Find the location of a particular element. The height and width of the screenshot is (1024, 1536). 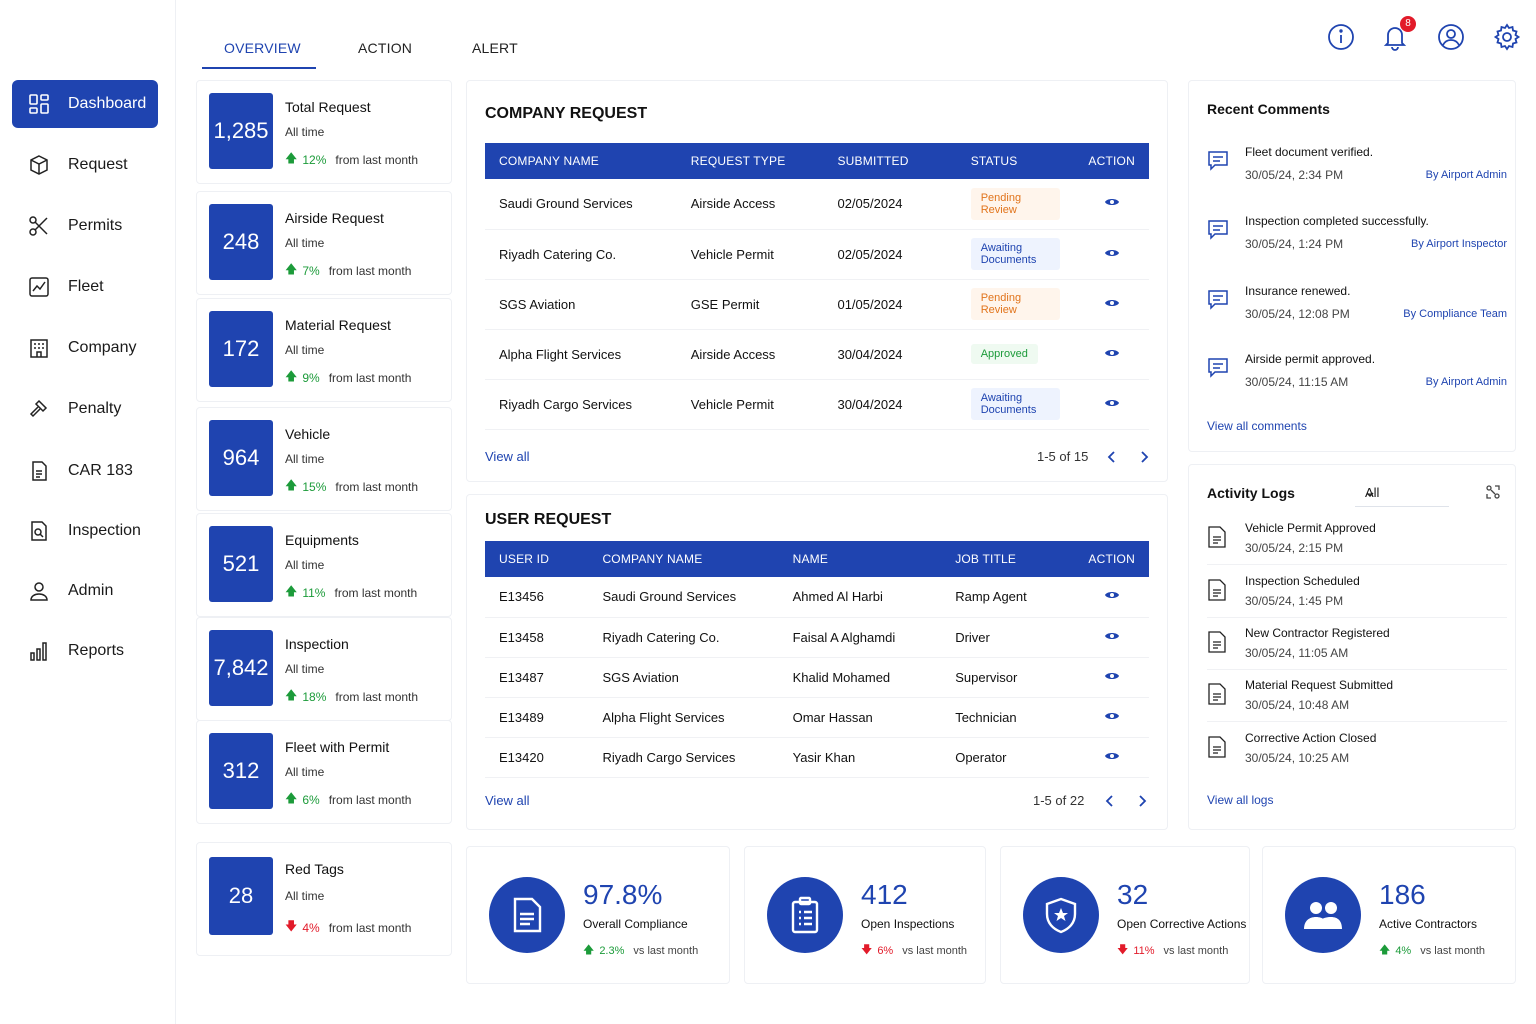

nav-inspection: Inspection is located at coordinates (85, 531).